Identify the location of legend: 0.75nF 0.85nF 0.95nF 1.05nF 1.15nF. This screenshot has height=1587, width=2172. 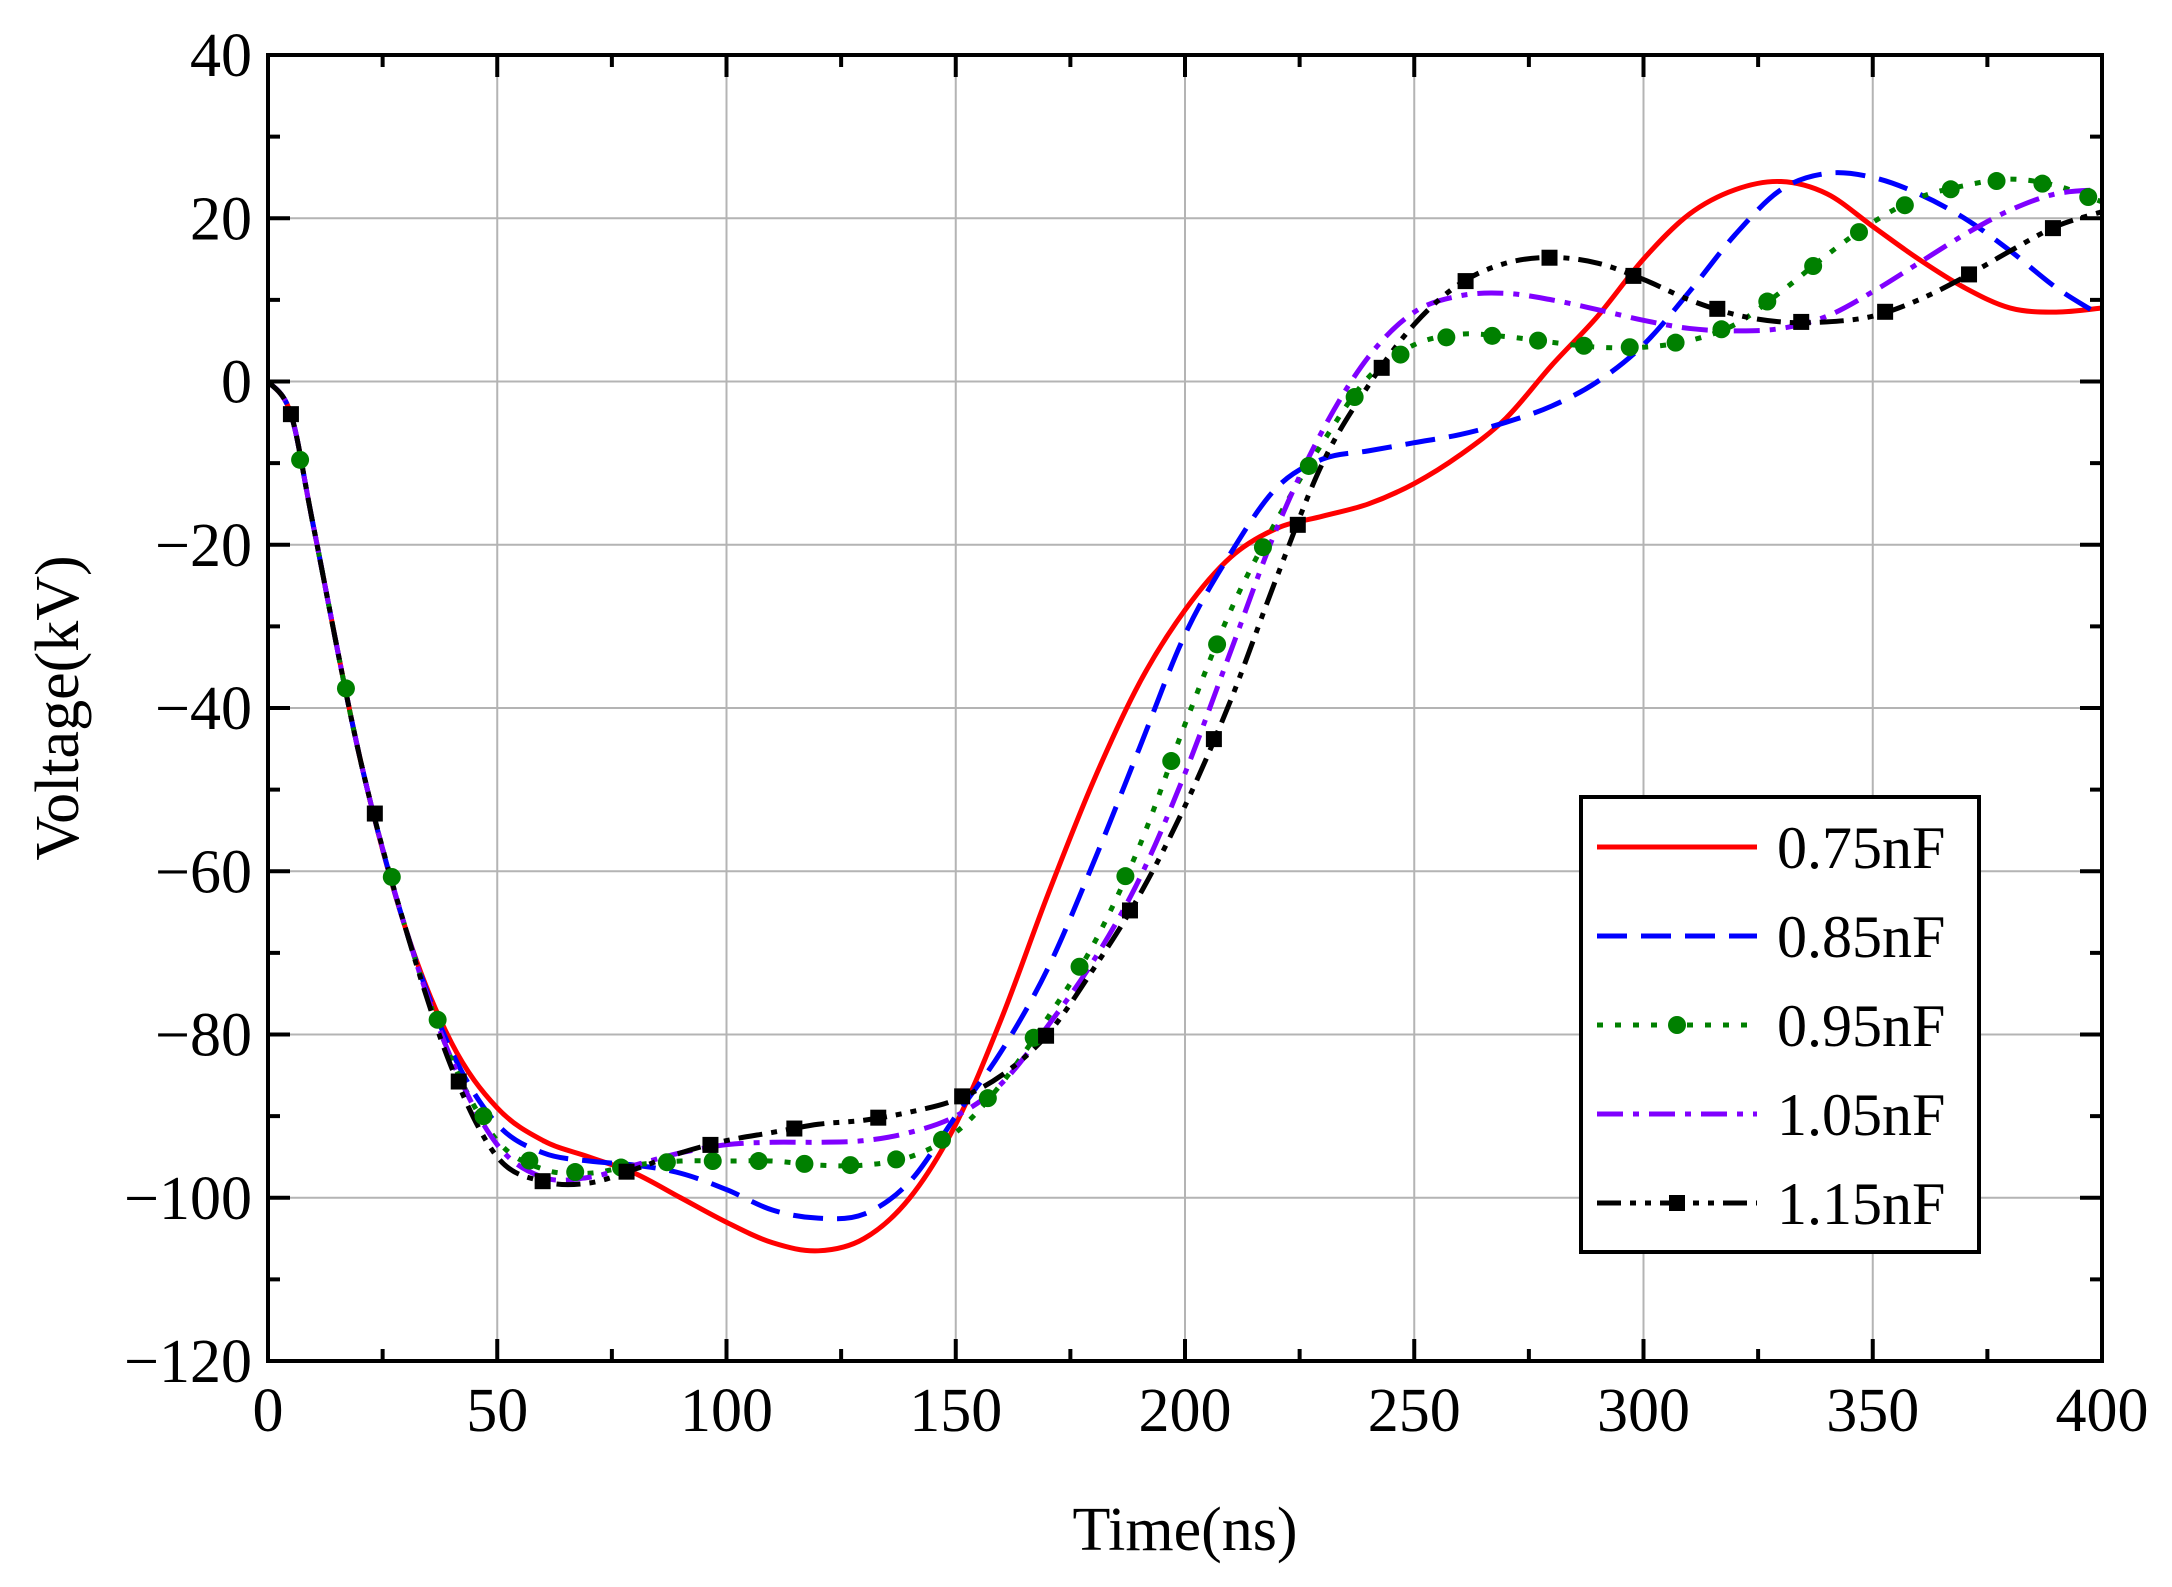
(1780, 1024).